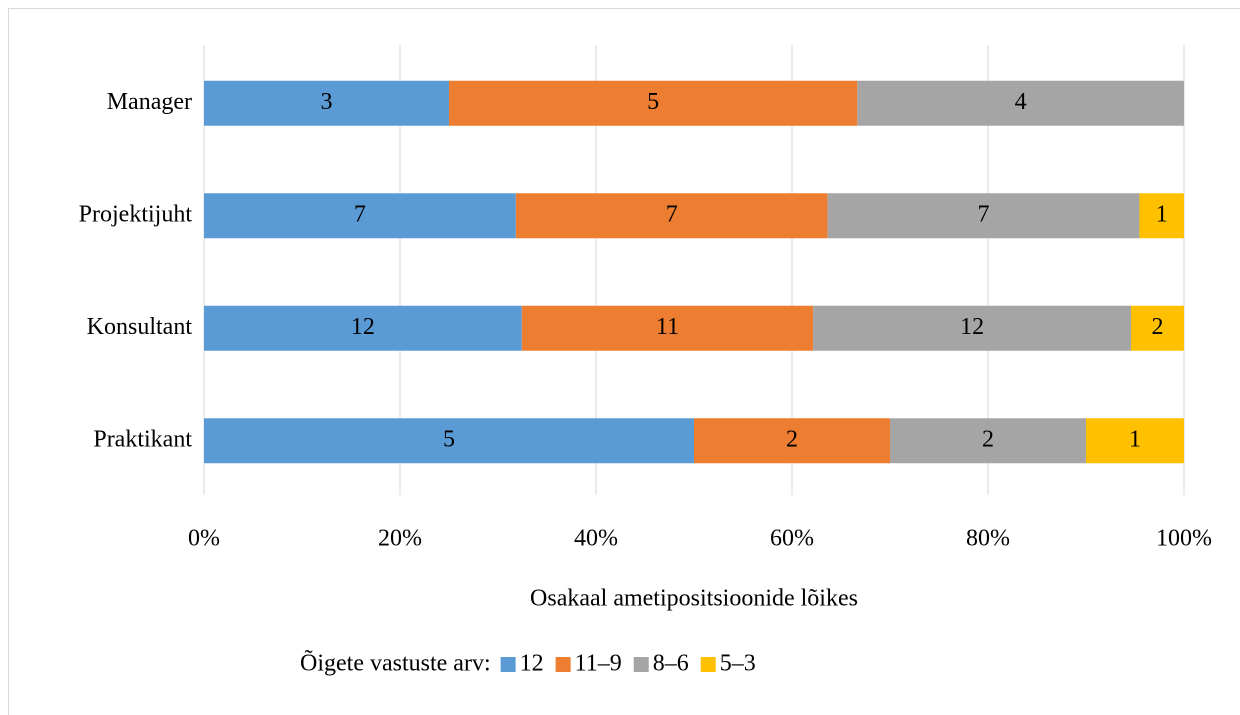 This screenshot has height=715, width=1240. Describe the element at coordinates (596, 539) in the screenshot. I see `x-tick-label: 40%` at that location.